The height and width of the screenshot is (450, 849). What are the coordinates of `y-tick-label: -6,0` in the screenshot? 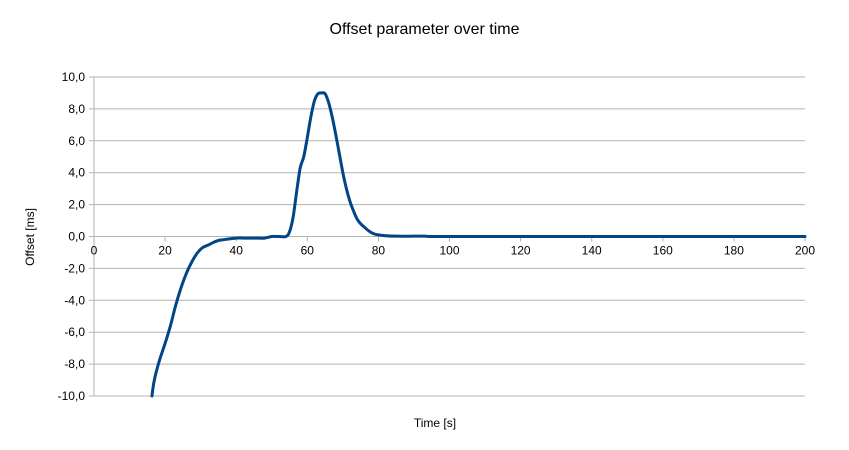 It's located at (74, 332).